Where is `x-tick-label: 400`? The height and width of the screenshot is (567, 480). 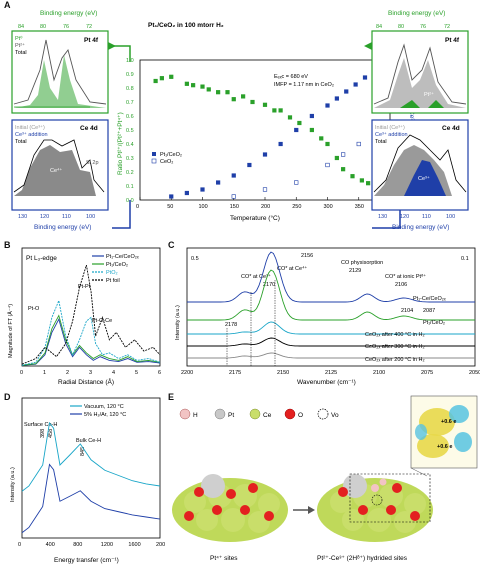 x-tick-label: 400 is located at coordinates (50, 545).